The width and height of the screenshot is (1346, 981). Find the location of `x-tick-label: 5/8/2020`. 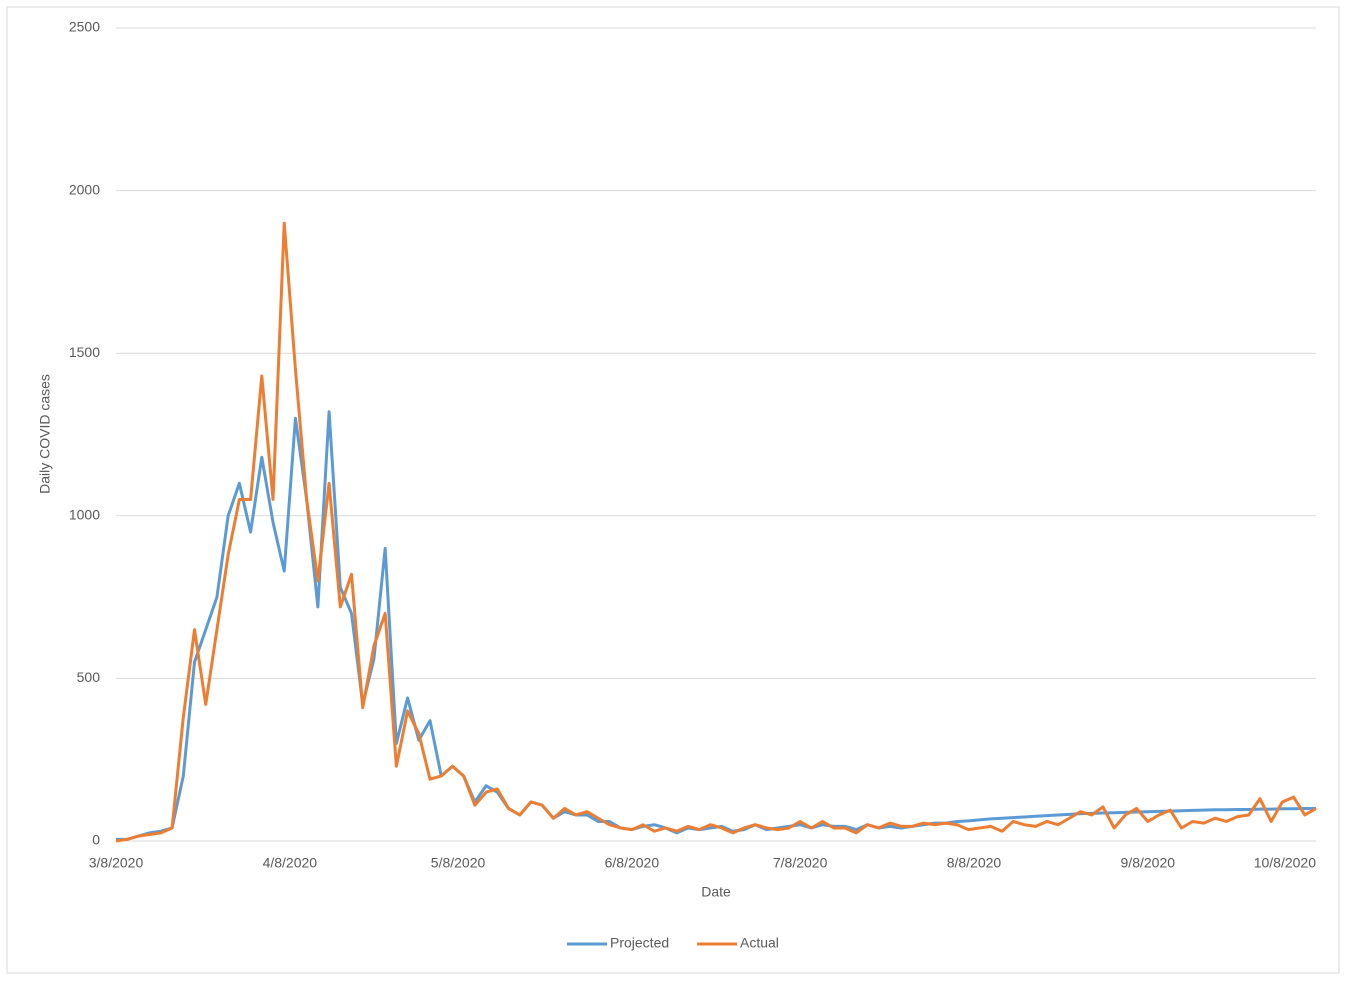

x-tick-label: 5/8/2020 is located at coordinates (458, 863).